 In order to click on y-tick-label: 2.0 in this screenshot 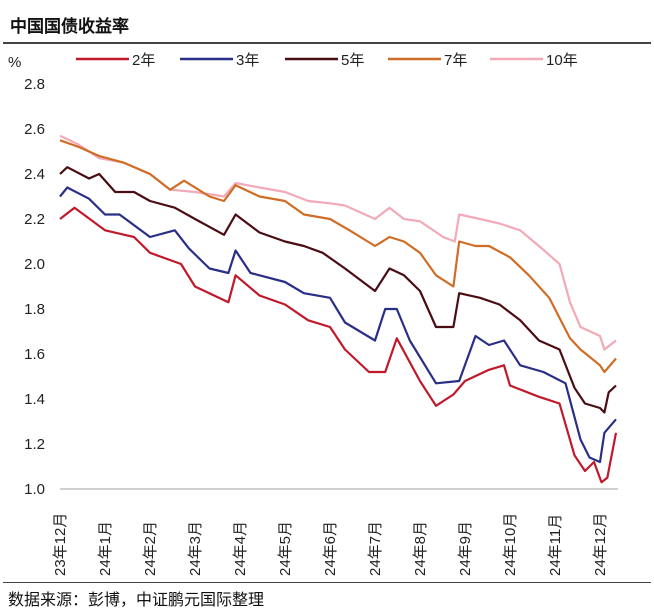, I will do `click(34, 264)`.